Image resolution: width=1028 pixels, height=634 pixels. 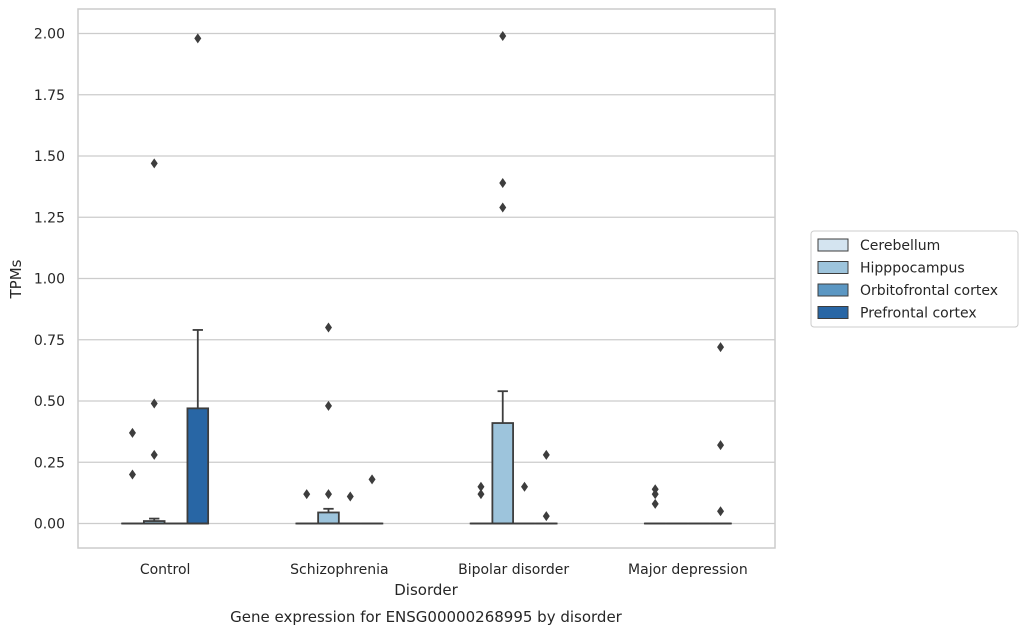 I want to click on legend-label: Cerebellum, so click(x=900, y=246).